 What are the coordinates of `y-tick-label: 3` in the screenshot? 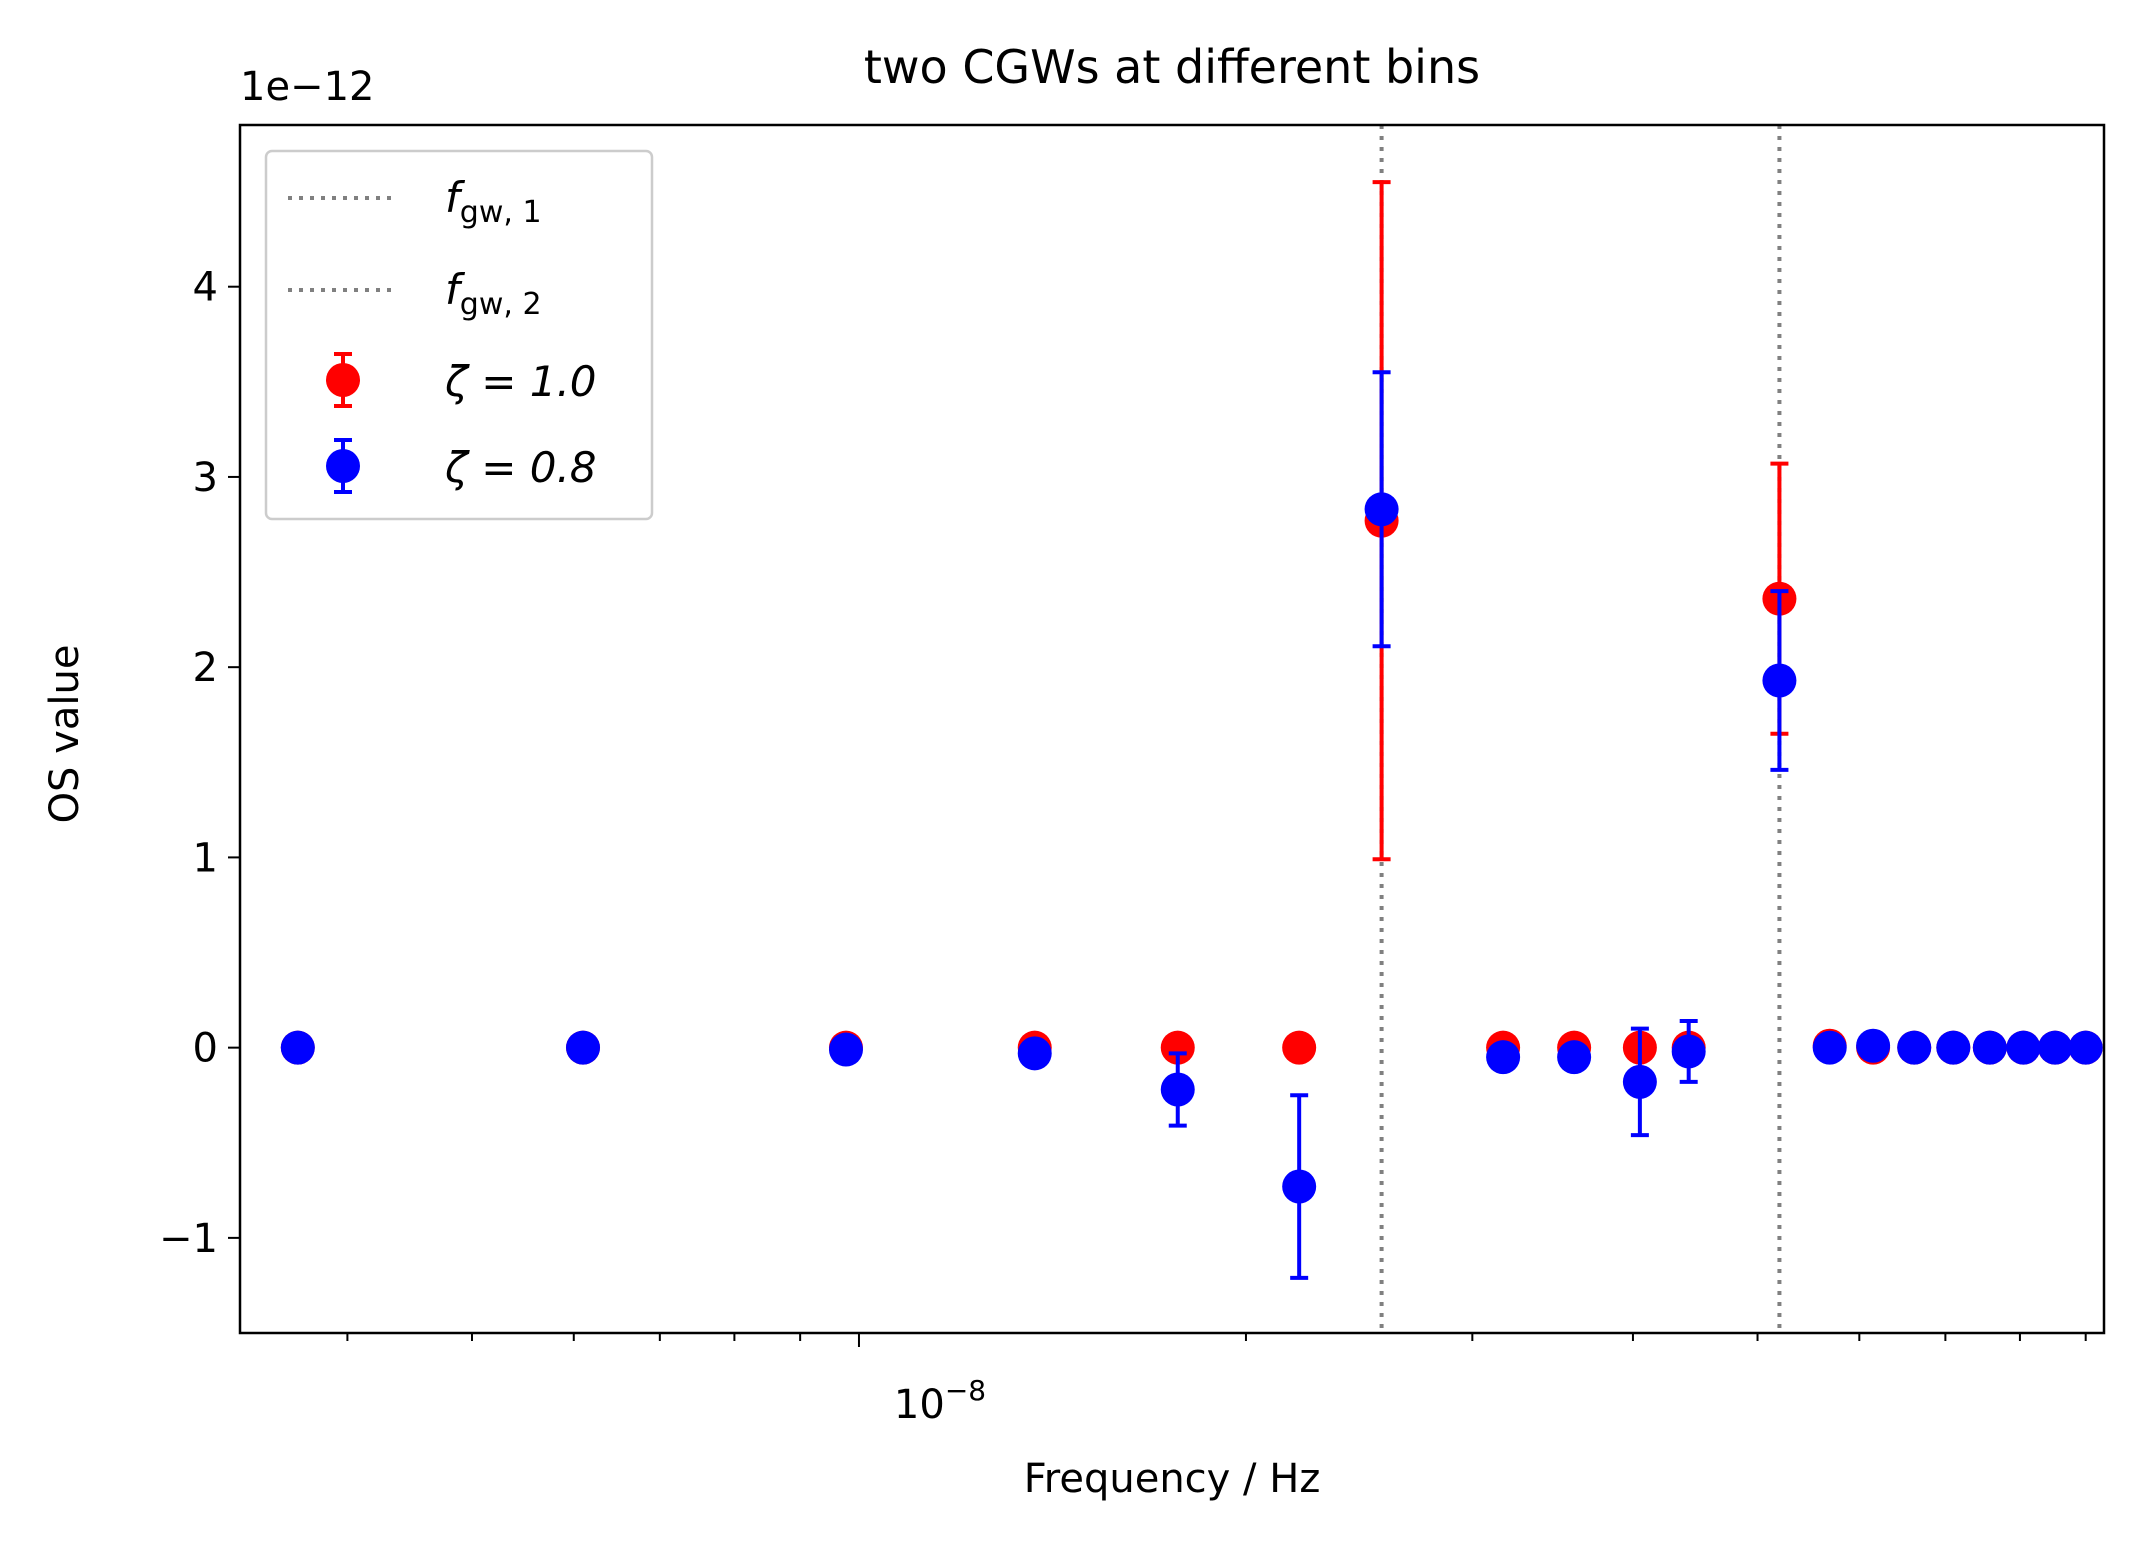 It's located at (205, 478).